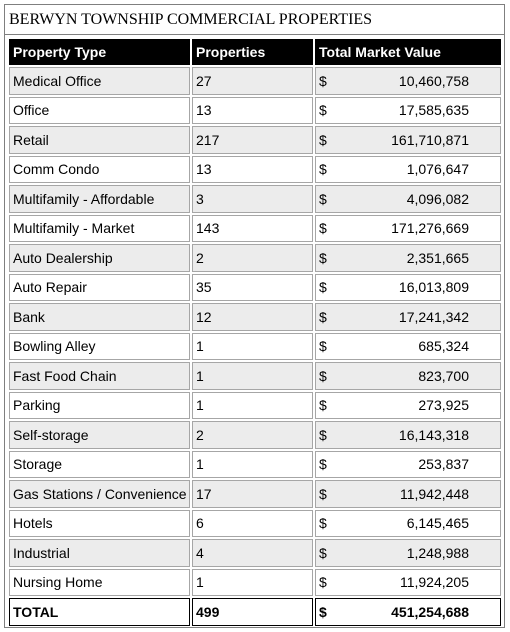 The width and height of the screenshot is (510, 632). I want to click on header-properties: Properties, so click(252, 52).